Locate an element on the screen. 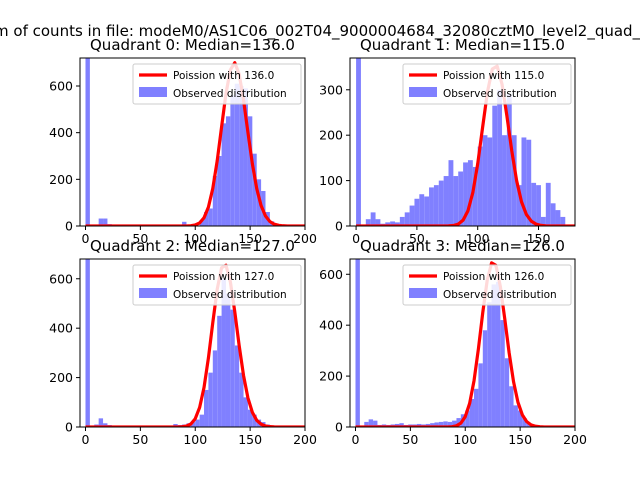  legend-hist-label: Observed distribution is located at coordinates (500, 94).